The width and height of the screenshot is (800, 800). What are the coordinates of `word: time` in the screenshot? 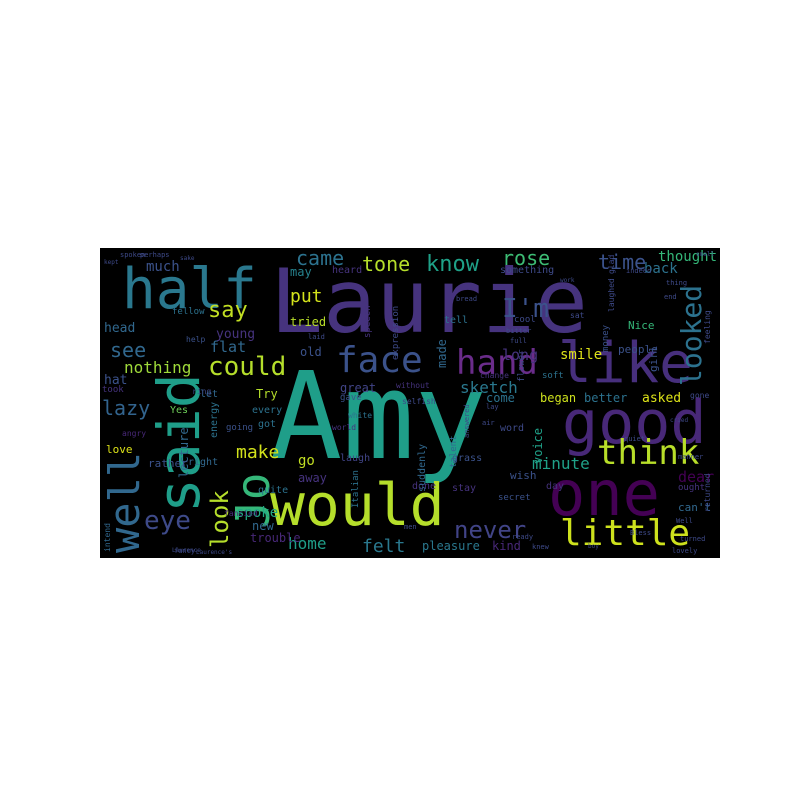 It's located at (622, 262).